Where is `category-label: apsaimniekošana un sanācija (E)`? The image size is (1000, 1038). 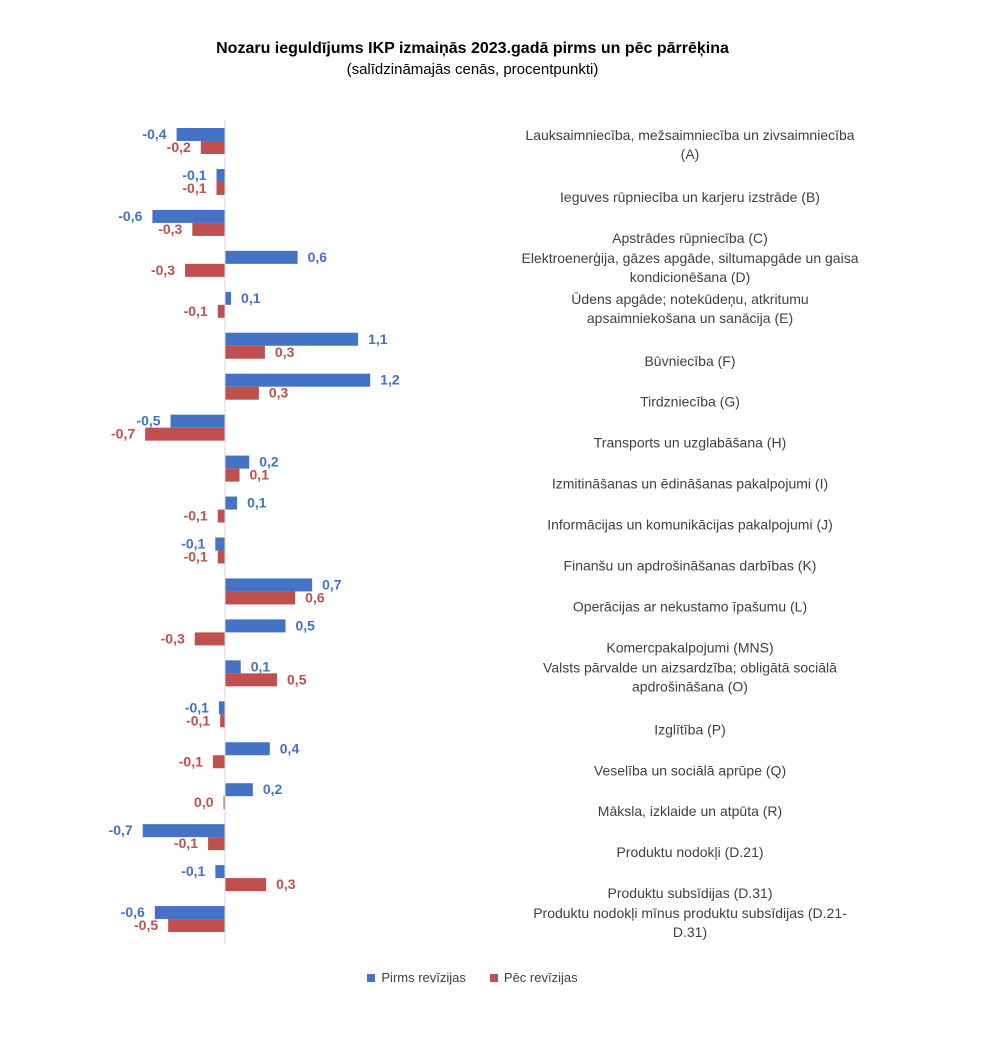
category-label: apsaimniekošana un sanācija (E) is located at coordinates (690, 318).